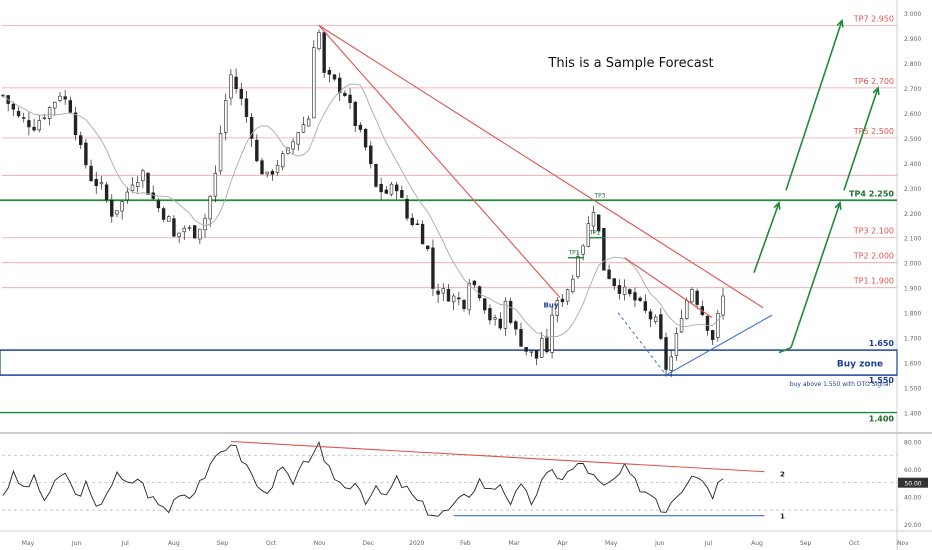 This screenshot has width=932, height=550. Describe the element at coordinates (449, 368) in the screenshot. I see `buy-zone-layer: Buy zone buy above 1.550 with DTO Signal` at that location.